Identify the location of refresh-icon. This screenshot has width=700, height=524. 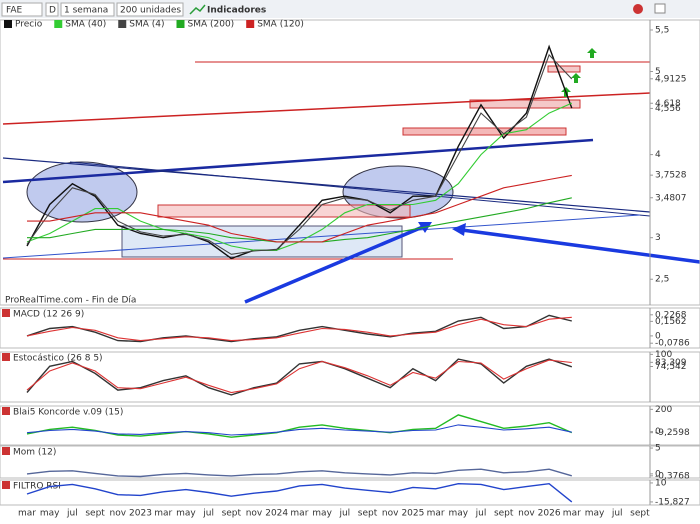
(638, 9).